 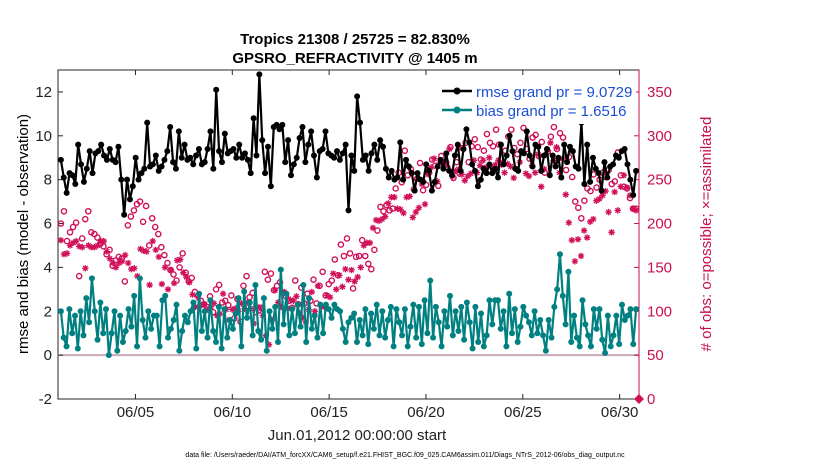 I want to click on y-tick-right-label: 150, so click(x=659, y=267).